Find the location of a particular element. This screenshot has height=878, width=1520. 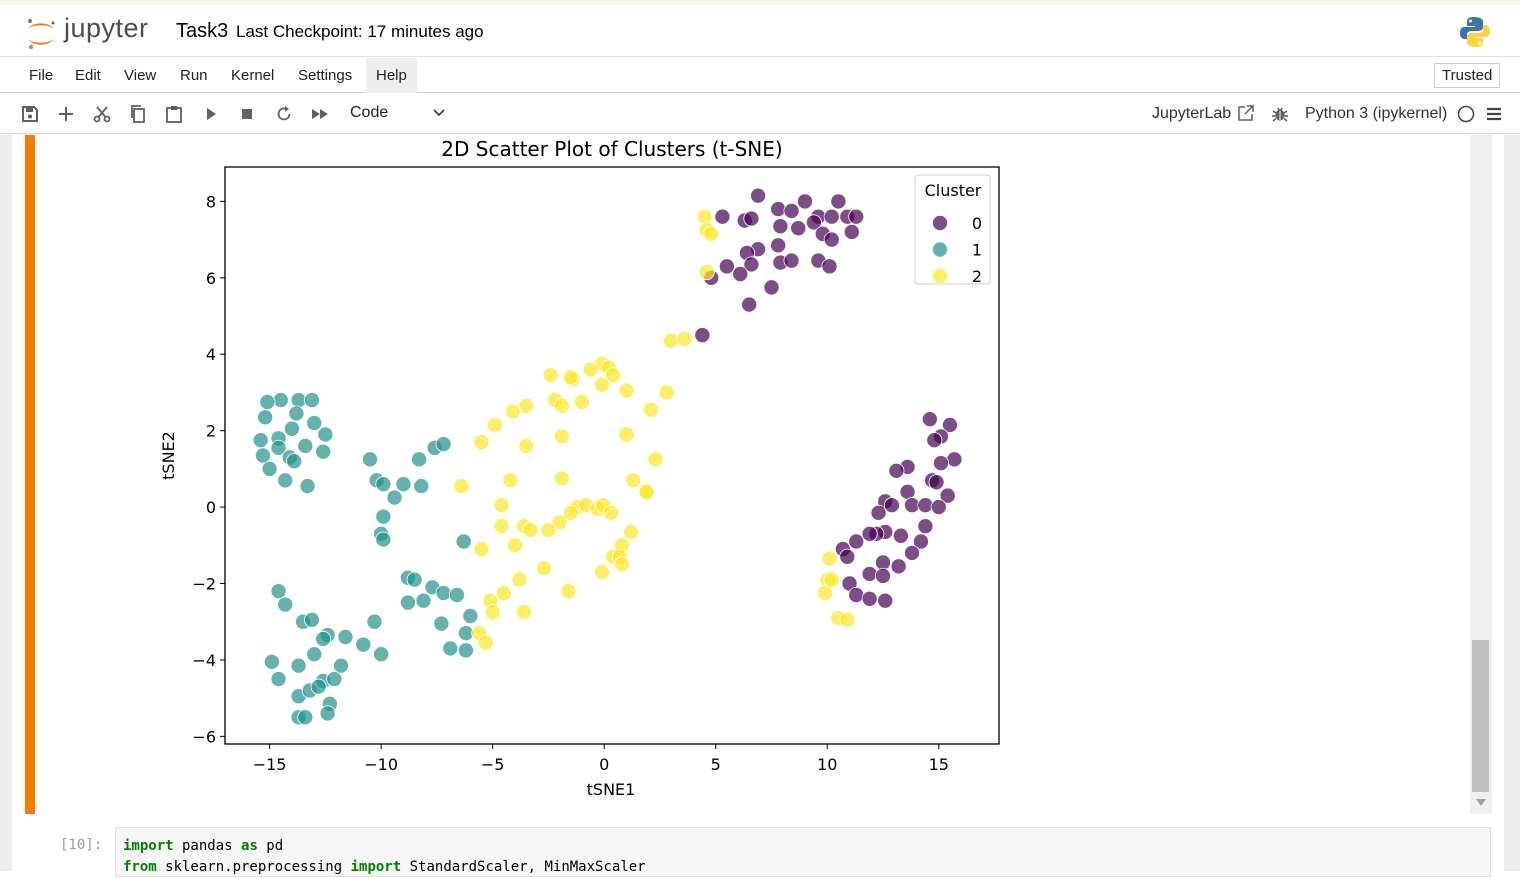

fast-forward-icon is located at coordinates (320, 114).